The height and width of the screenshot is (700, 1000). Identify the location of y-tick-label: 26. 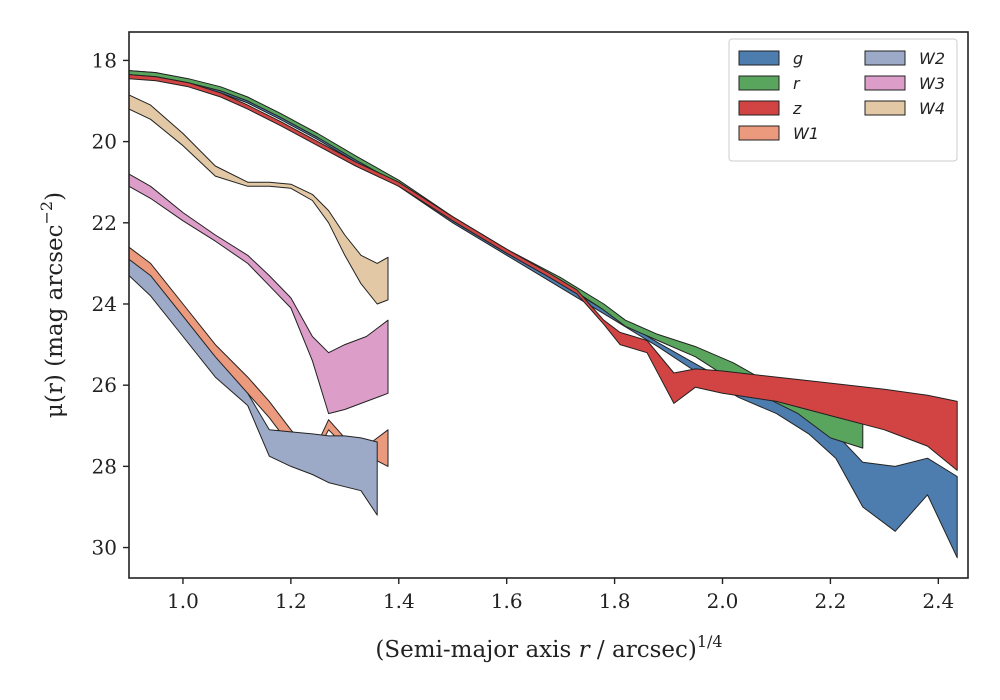
(104, 385).